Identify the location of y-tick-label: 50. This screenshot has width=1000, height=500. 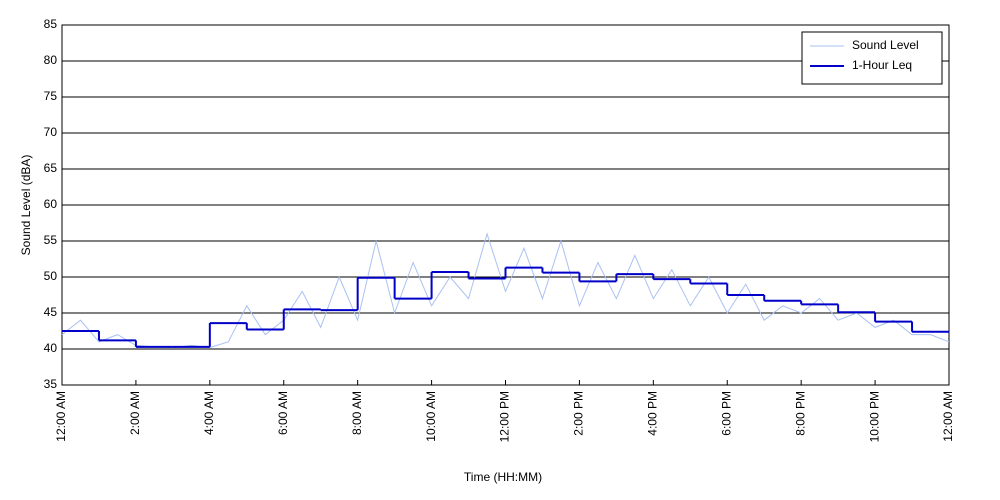
(51, 276).